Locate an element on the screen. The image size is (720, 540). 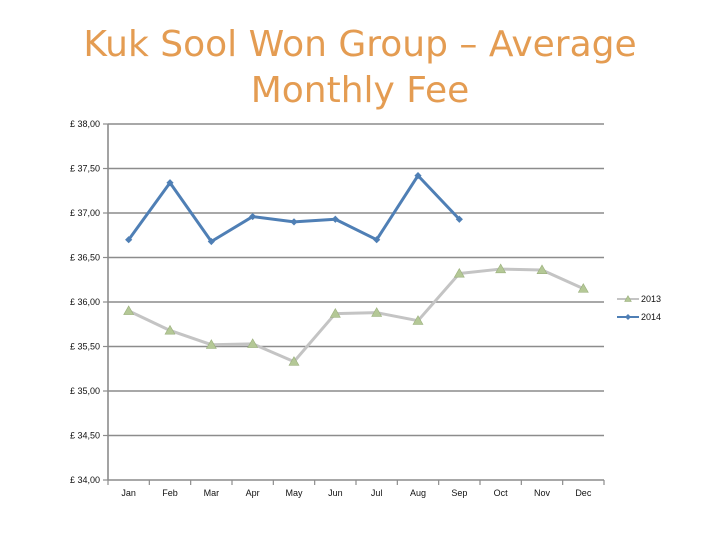
x-tick-label: Jan is located at coordinates (128, 493).